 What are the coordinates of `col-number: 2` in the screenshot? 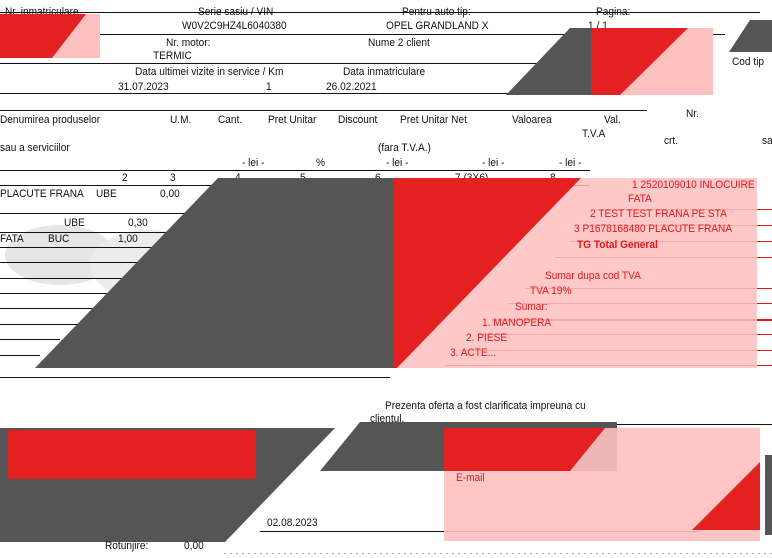 It's located at (125, 178).